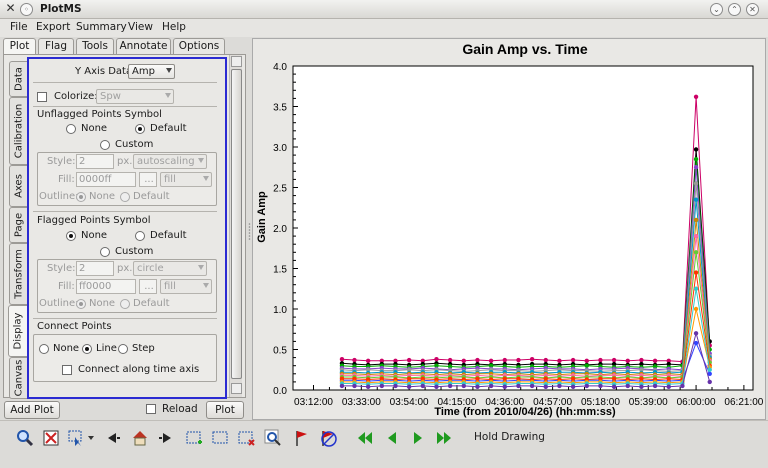 The width and height of the screenshot is (768, 468). I want to click on flagged-custom-radio, so click(105, 252).